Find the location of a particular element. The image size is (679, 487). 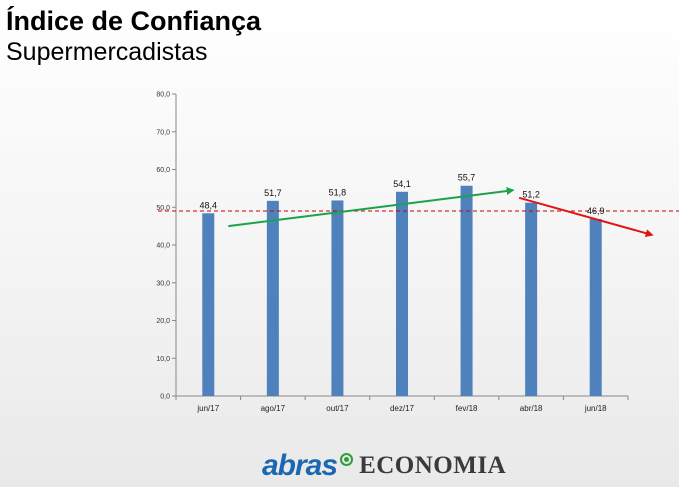

y-tick-label: 80,0 is located at coordinates (163, 95).